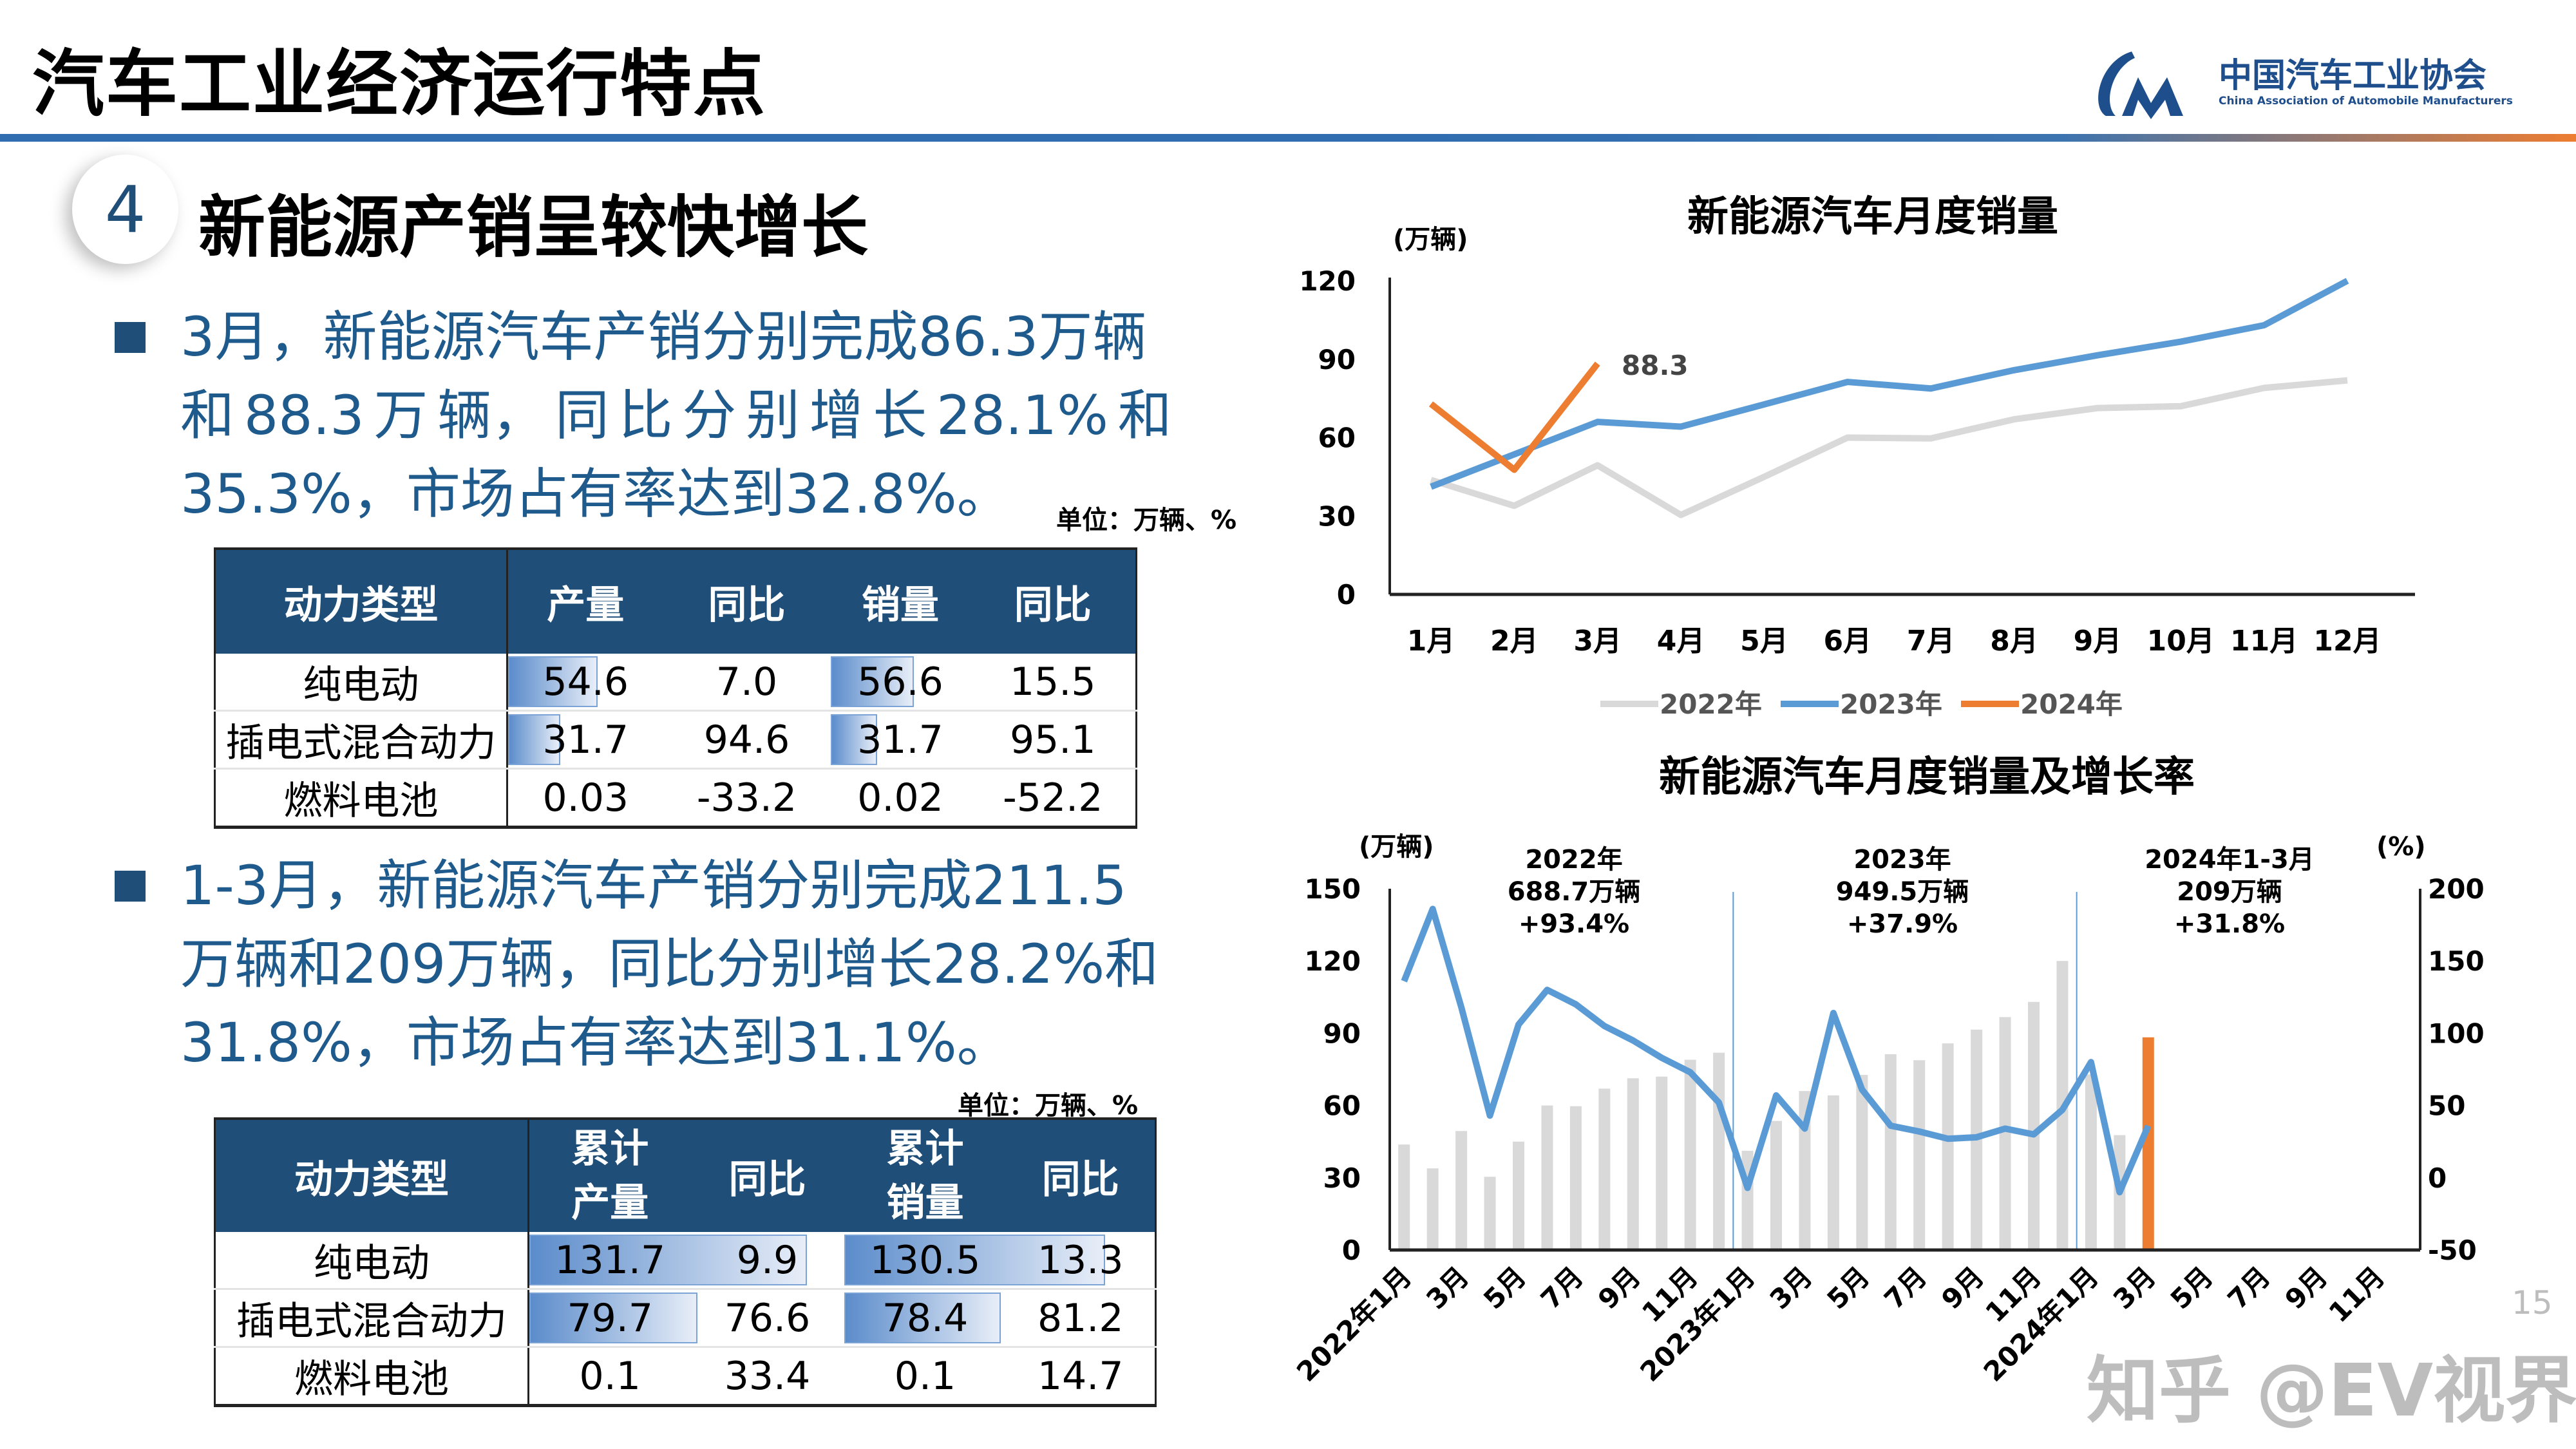 This screenshot has height=1449, width=2576. Describe the element at coordinates (1337, 516) in the screenshot. I see `y-tick-label: 30` at that location.